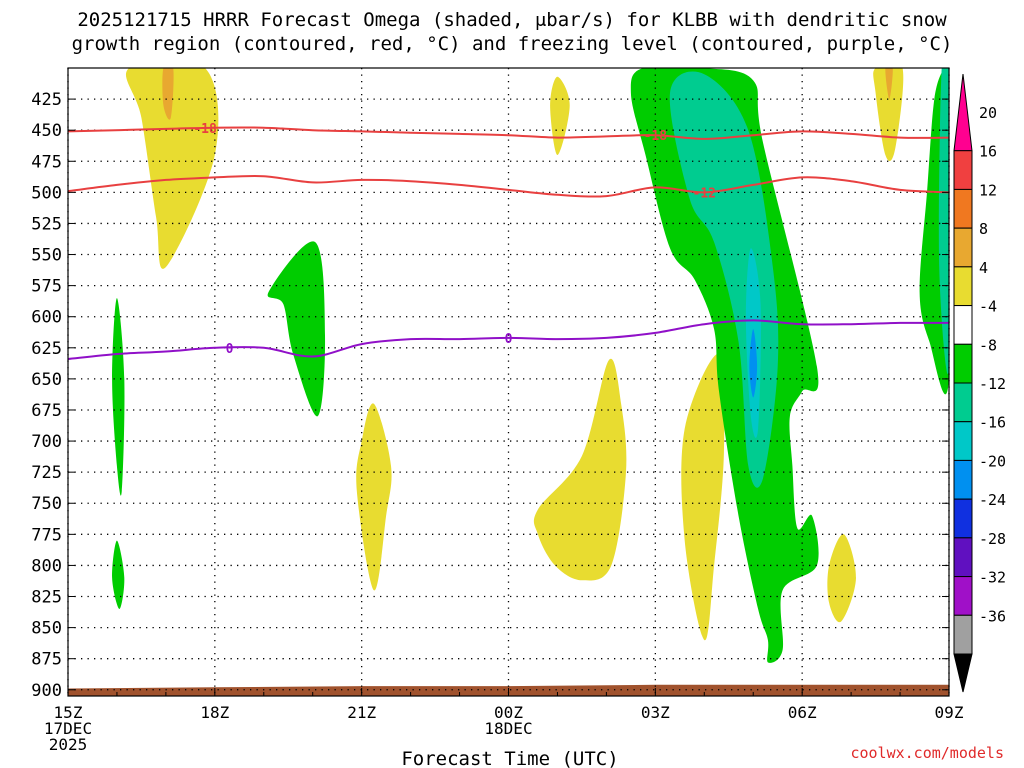 The width and height of the screenshot is (1024, 768). I want to click on colorbar-label-8: -16, so click(992, 423).